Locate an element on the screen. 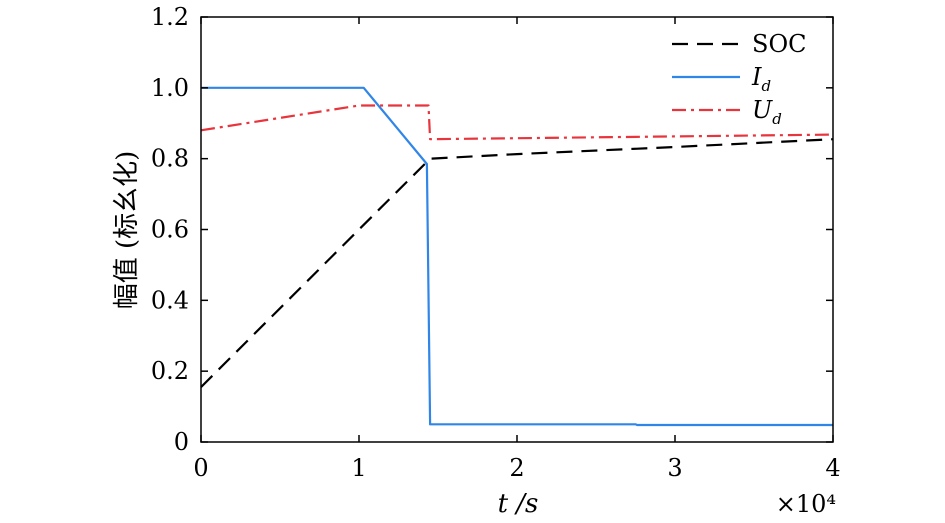 The height and width of the screenshot is (523, 945). x-axis-label: t /s is located at coordinates (518, 504).